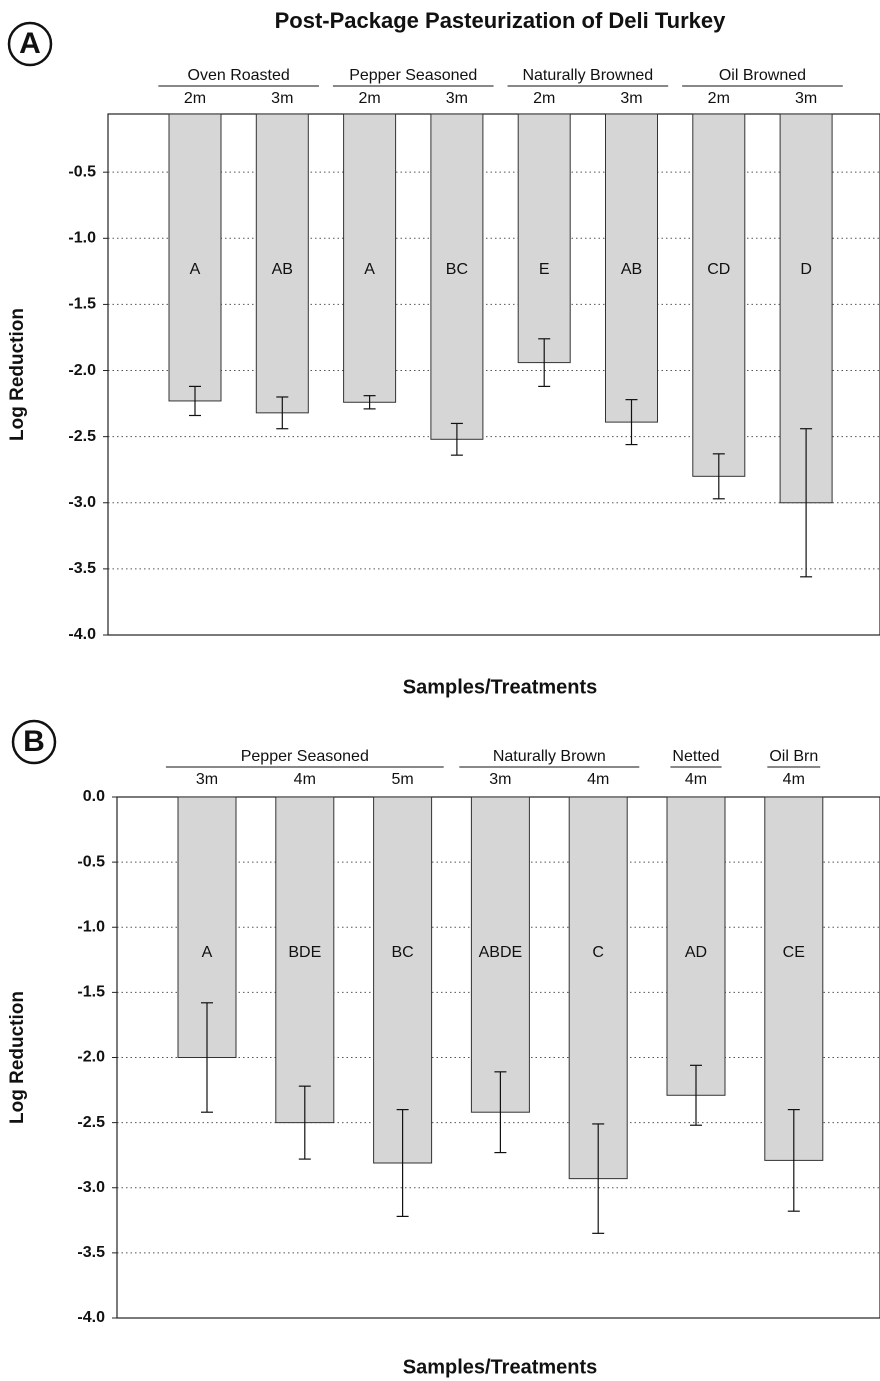 The width and height of the screenshot is (880, 1381). What do you see at coordinates (806, 269) in the screenshot?
I see `significance-letter: D` at bounding box center [806, 269].